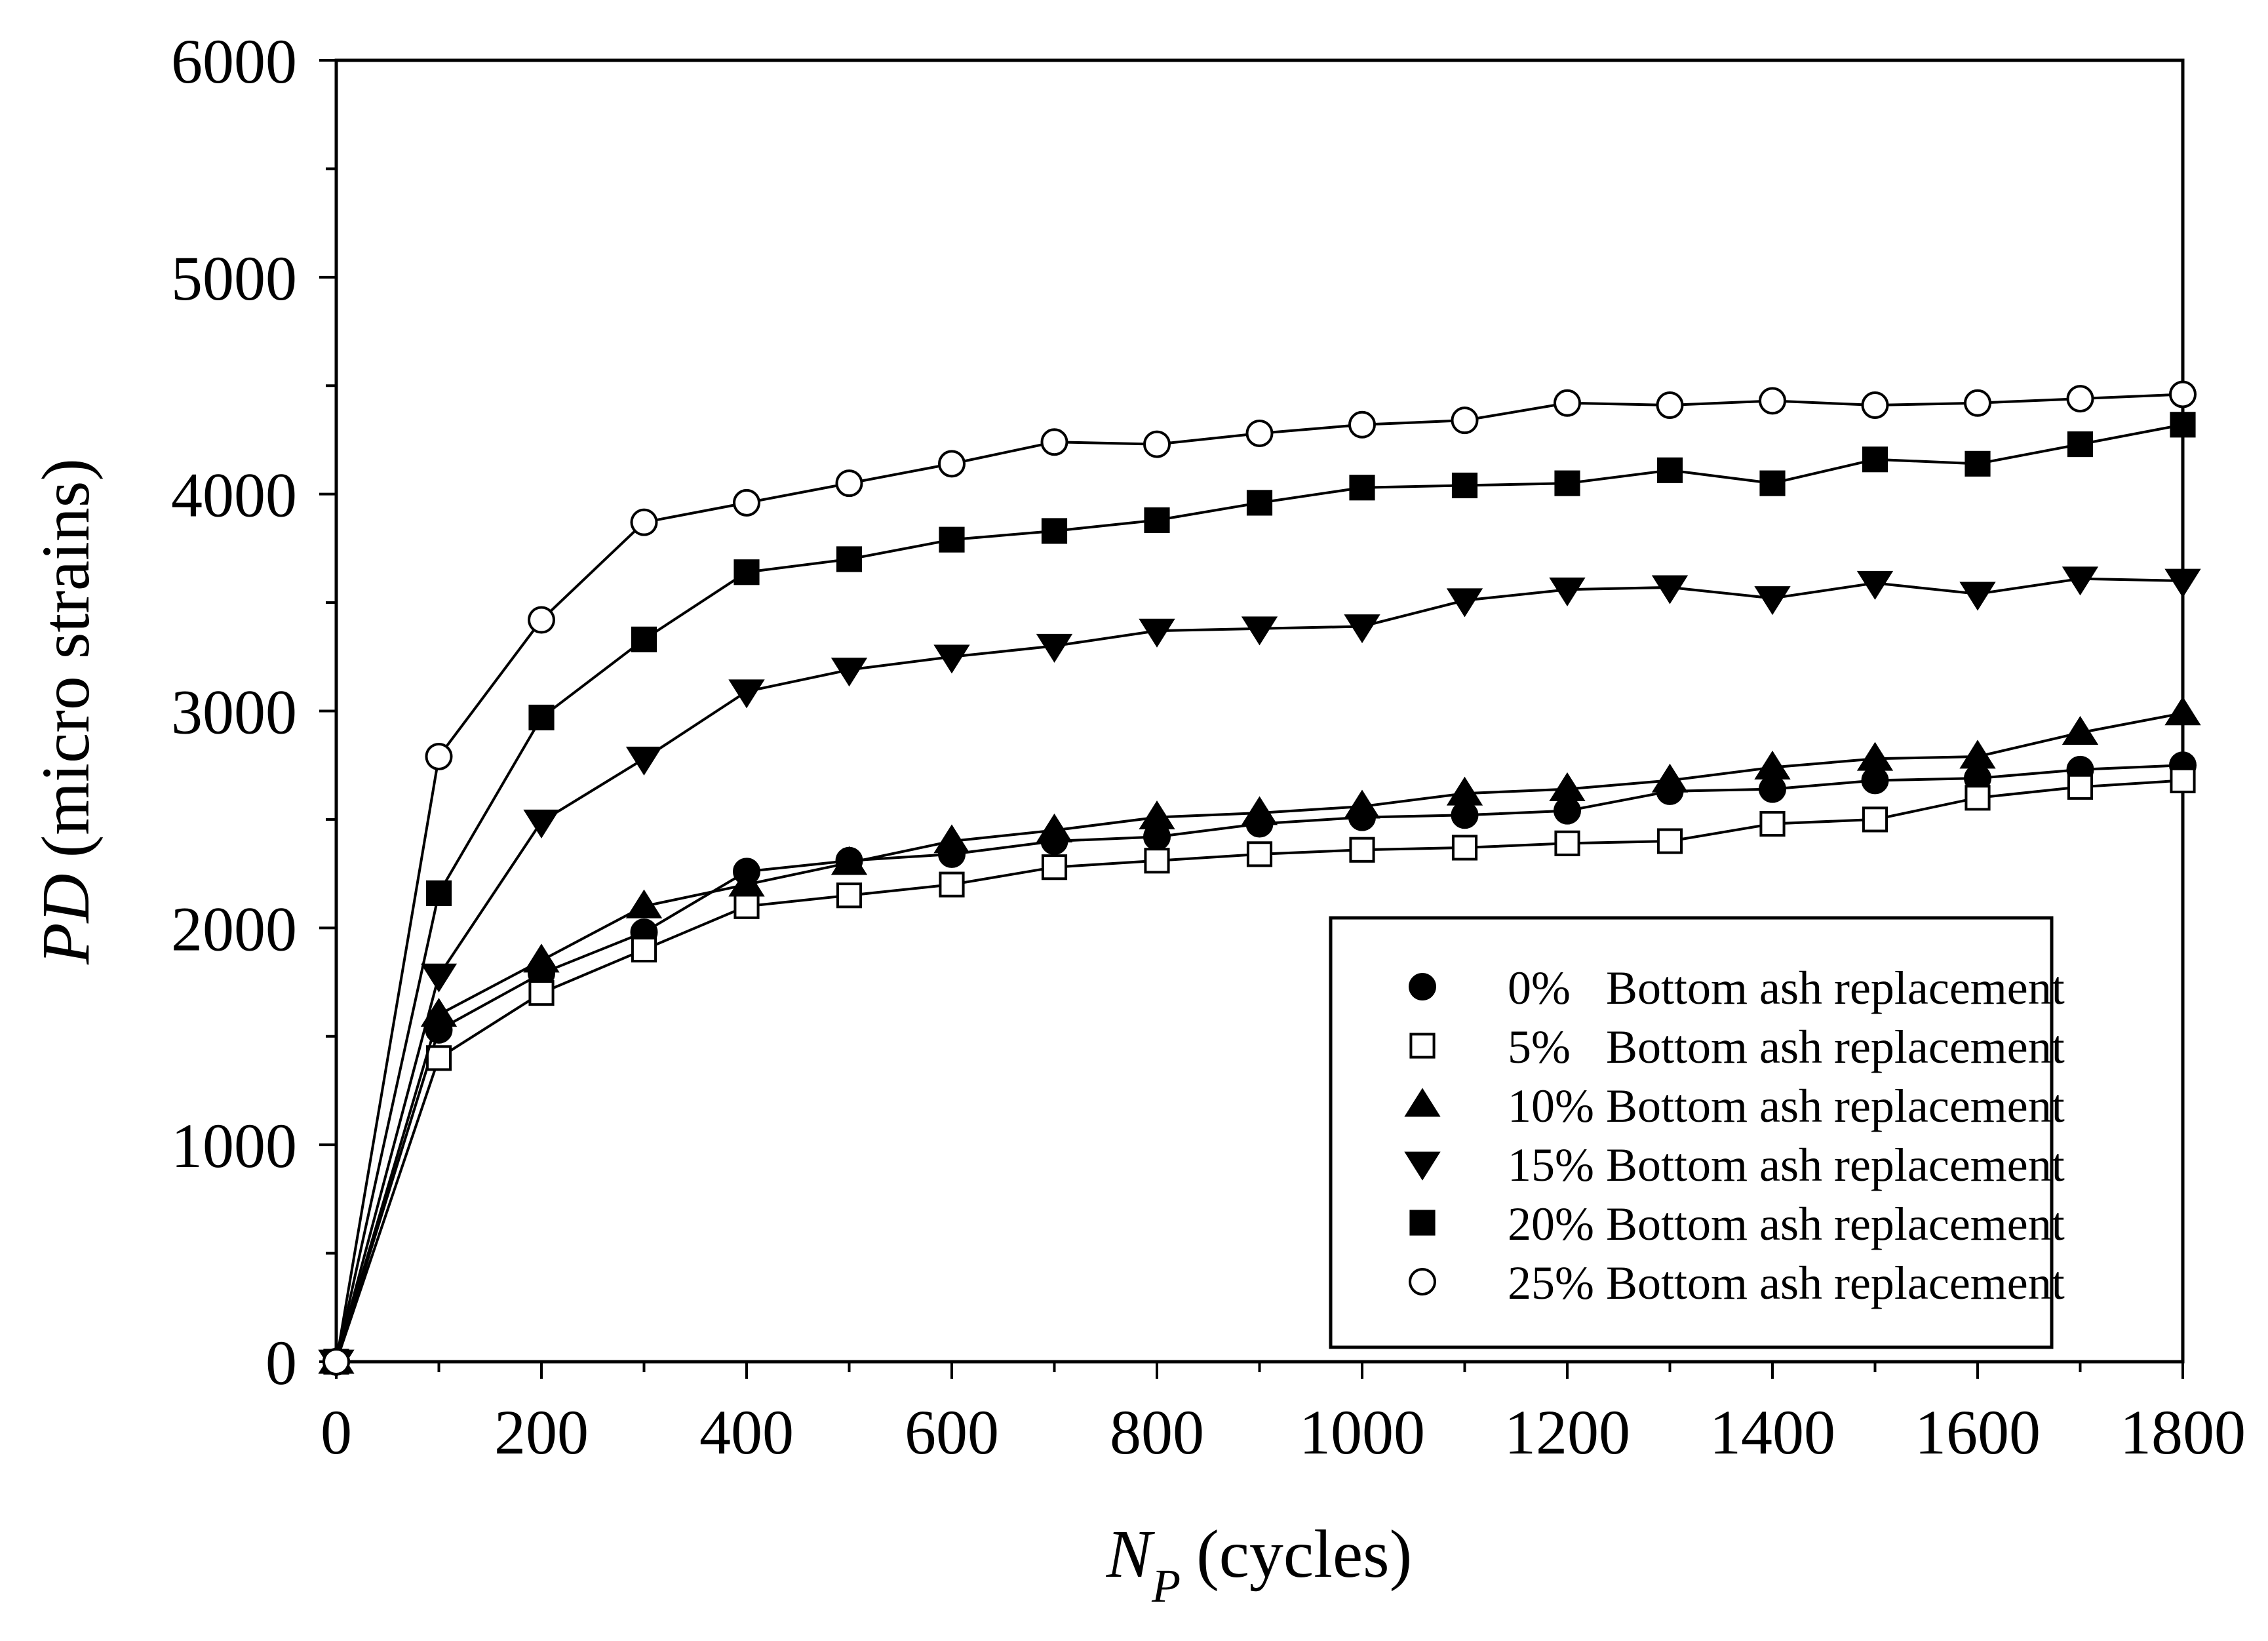  I want to click on y-tick-label: 5000, so click(234, 278).